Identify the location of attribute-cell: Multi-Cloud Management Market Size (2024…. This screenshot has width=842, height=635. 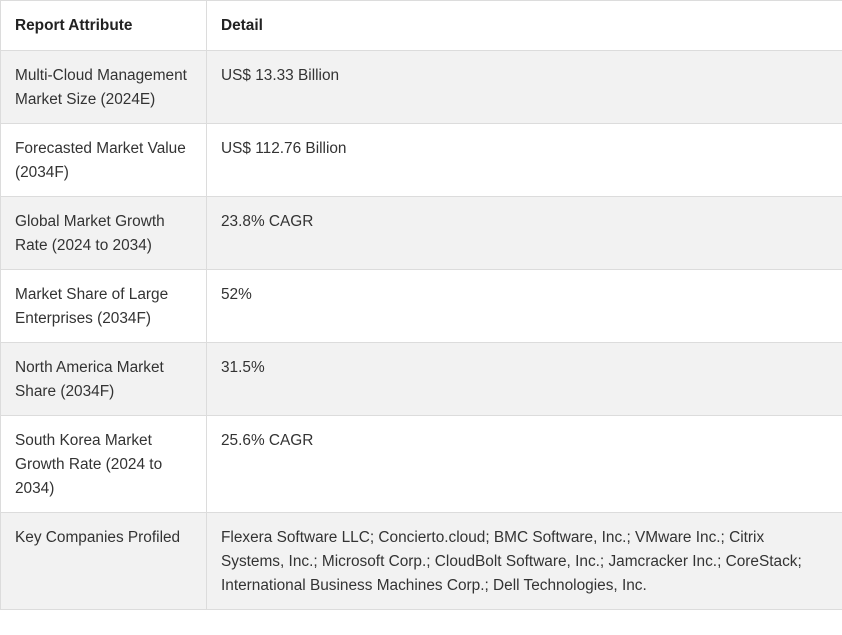
(103, 87).